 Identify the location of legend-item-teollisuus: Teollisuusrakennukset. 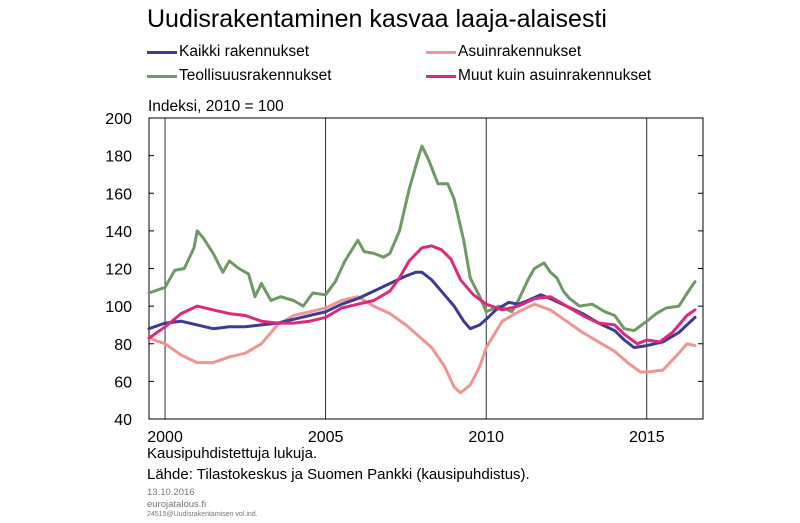
(239, 76).